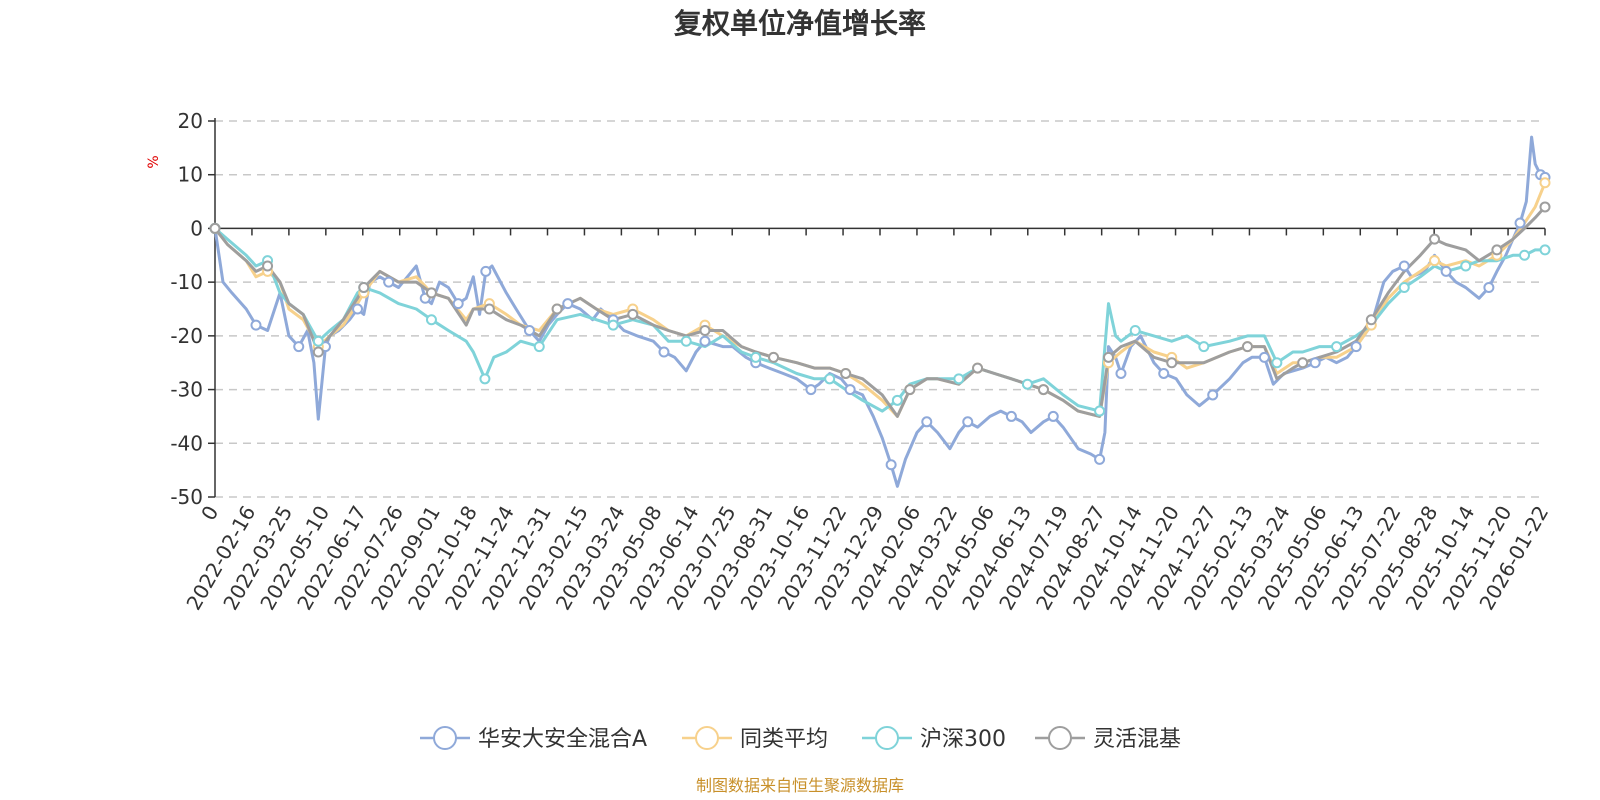 The width and height of the screenshot is (1600, 800). What do you see at coordinates (562, 739) in the screenshot?
I see `legend-label: 华安大安全混合A` at bounding box center [562, 739].